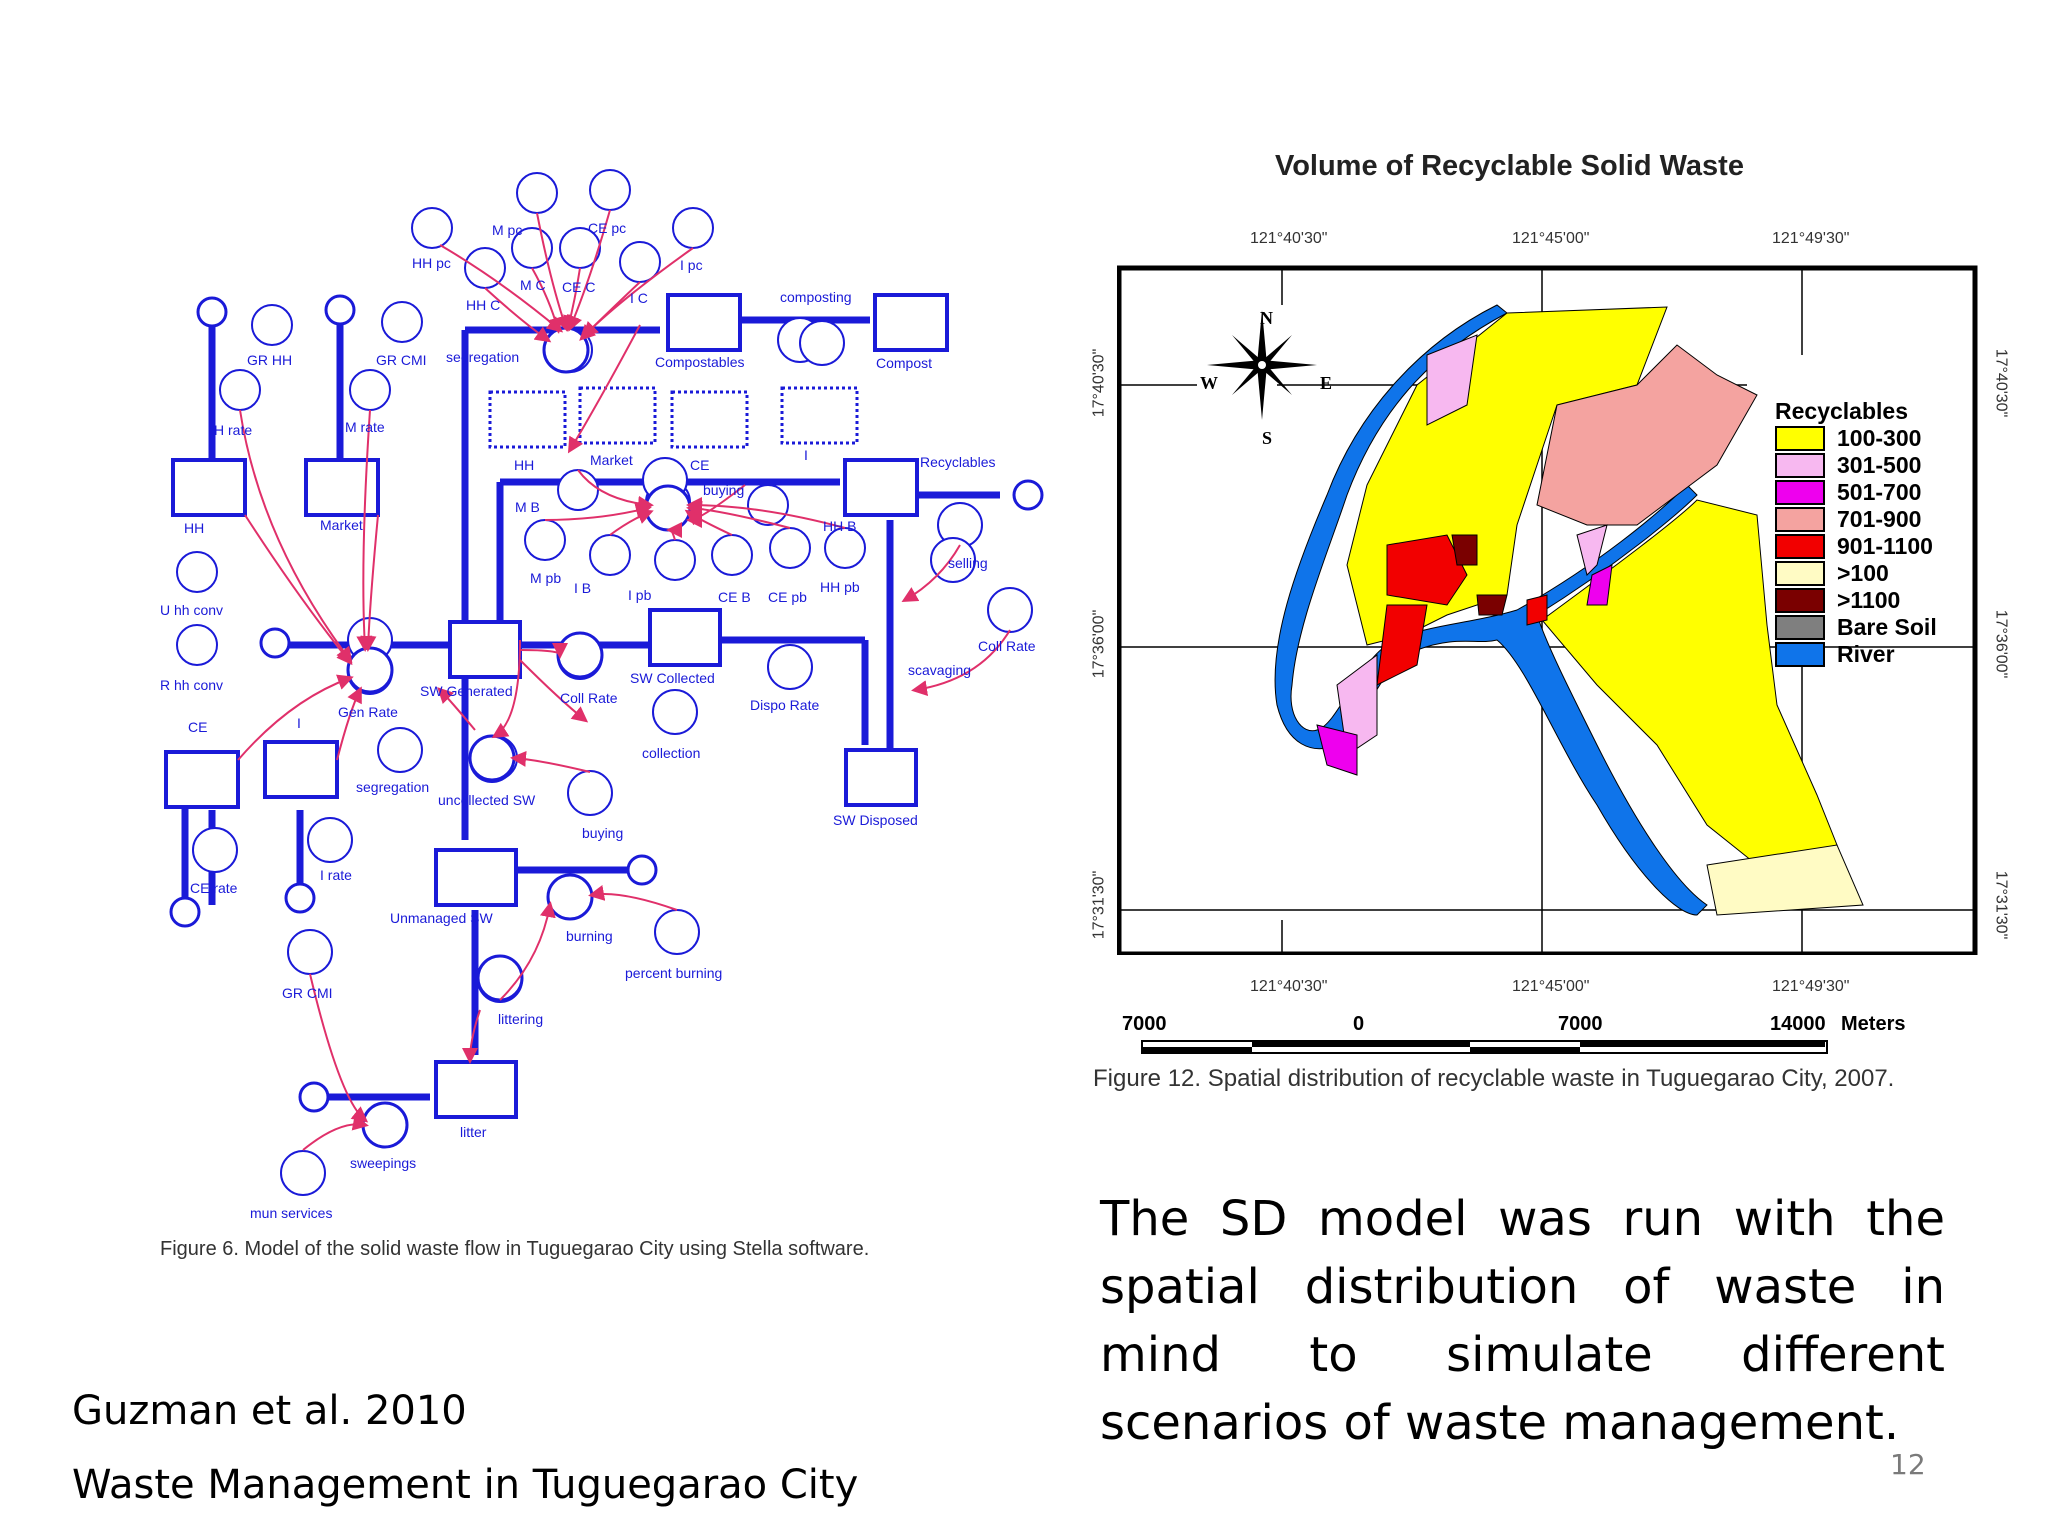 The height and width of the screenshot is (1536, 2048). I want to click on lon-label-top-2: 121°45'00", so click(1551, 238).